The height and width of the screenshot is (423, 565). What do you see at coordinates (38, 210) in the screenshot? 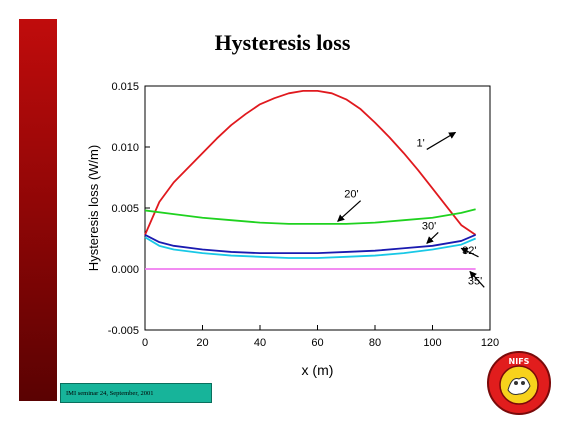
I see `decorative-sidebar-bar` at bounding box center [38, 210].